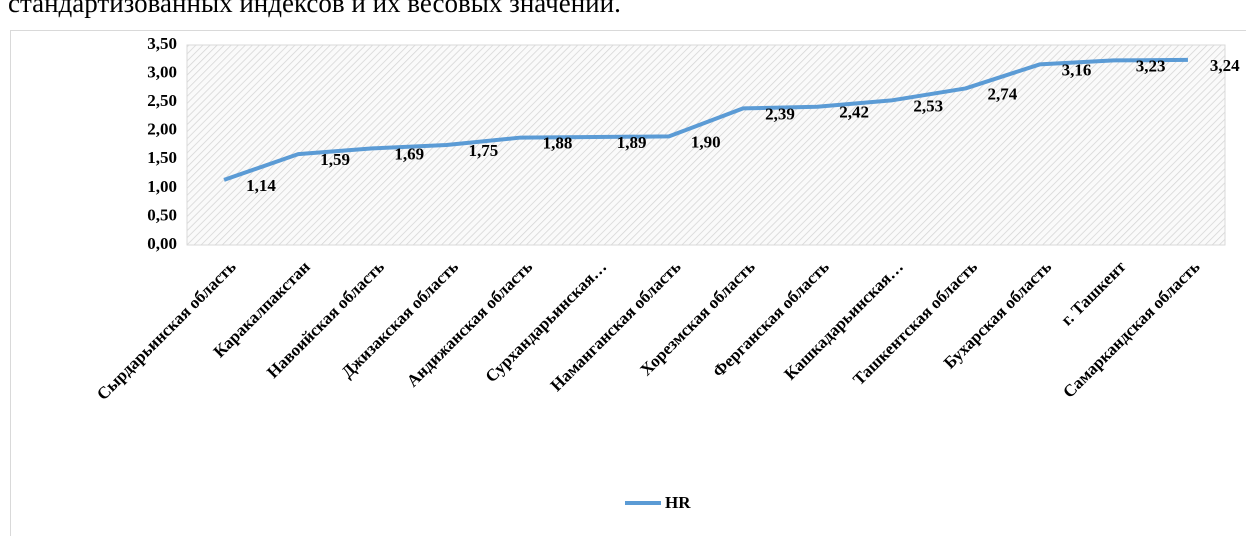 The height and width of the screenshot is (536, 1246). Describe the element at coordinates (162, 129) in the screenshot. I see `y-tick-label: 2,00` at that location.